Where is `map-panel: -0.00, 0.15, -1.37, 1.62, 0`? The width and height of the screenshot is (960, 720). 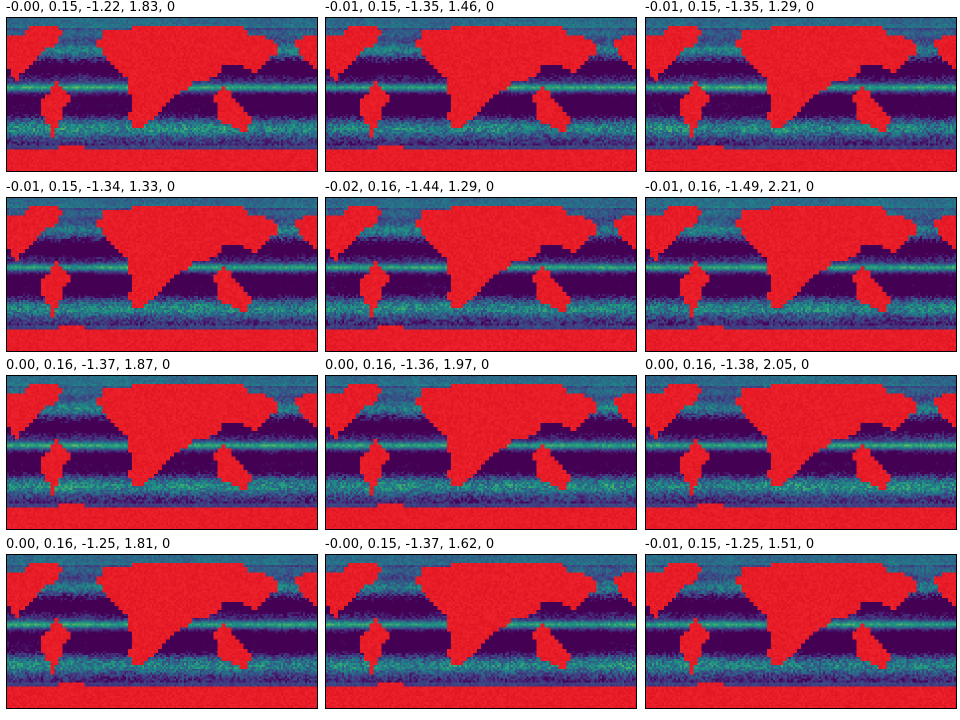
map-panel: -0.00, 0.15, -1.37, 1.62, 0 is located at coordinates (481, 623).